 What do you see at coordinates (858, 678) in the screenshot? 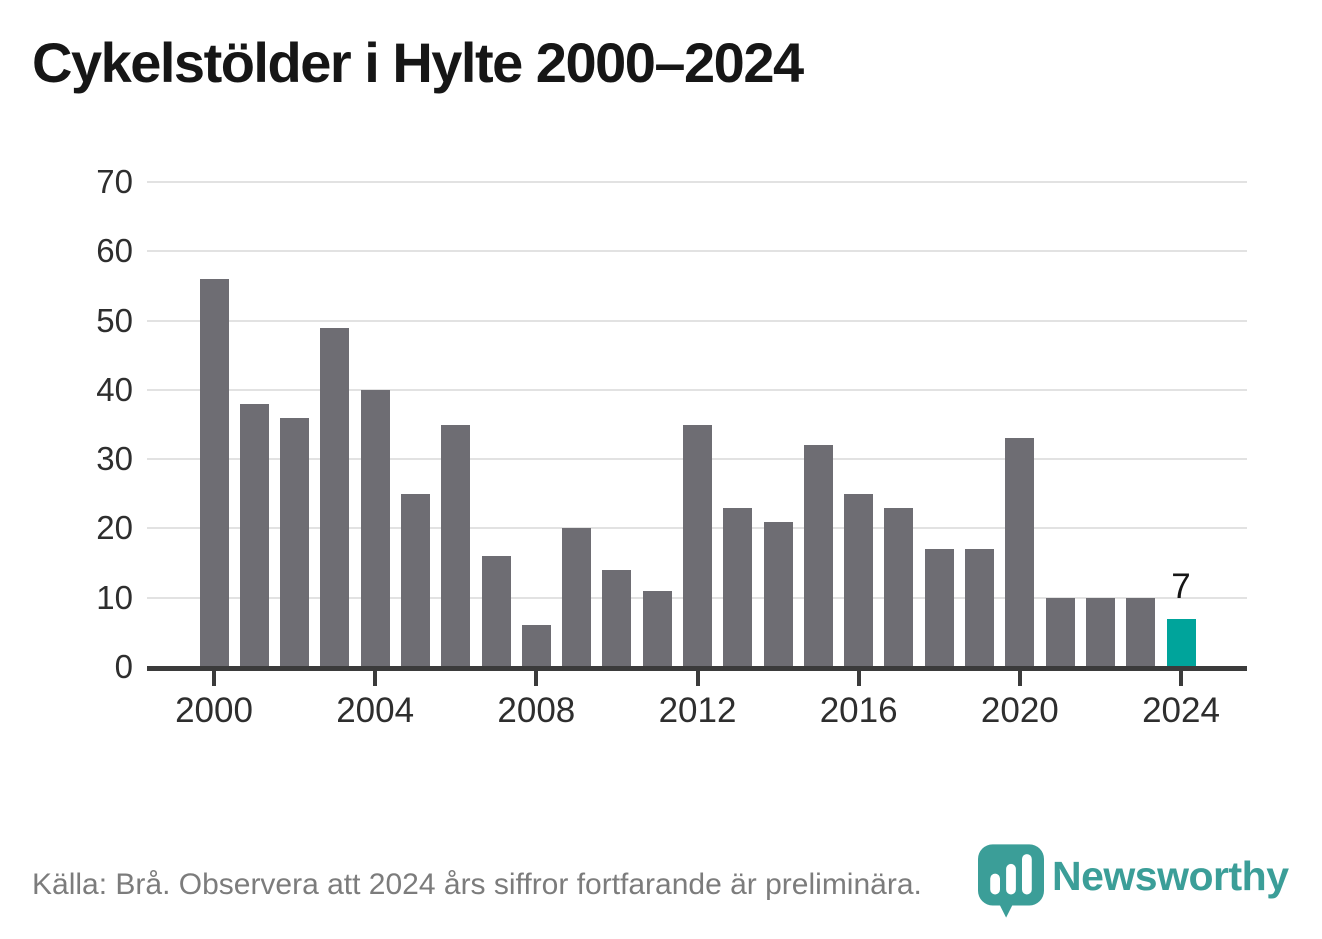
I see `x-axis-tick-2016` at bounding box center [858, 678].